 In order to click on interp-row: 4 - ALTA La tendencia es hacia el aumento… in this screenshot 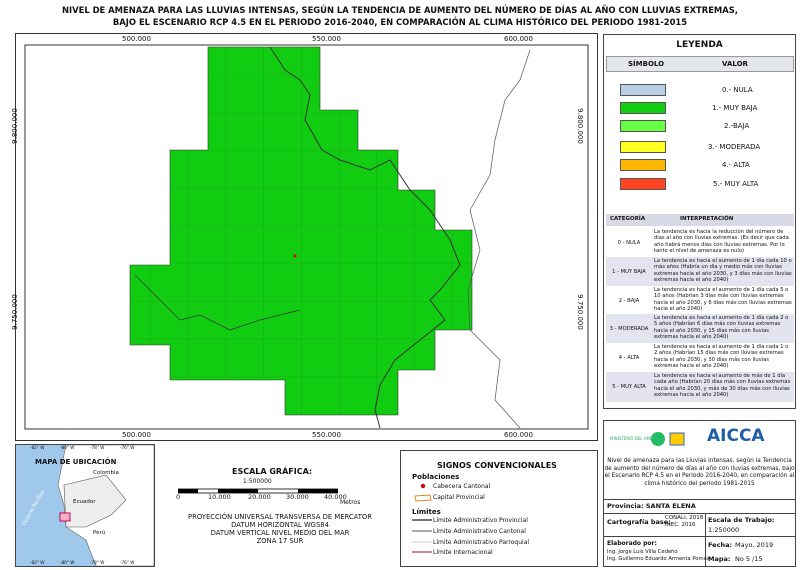, I will do `click(700, 358)`.